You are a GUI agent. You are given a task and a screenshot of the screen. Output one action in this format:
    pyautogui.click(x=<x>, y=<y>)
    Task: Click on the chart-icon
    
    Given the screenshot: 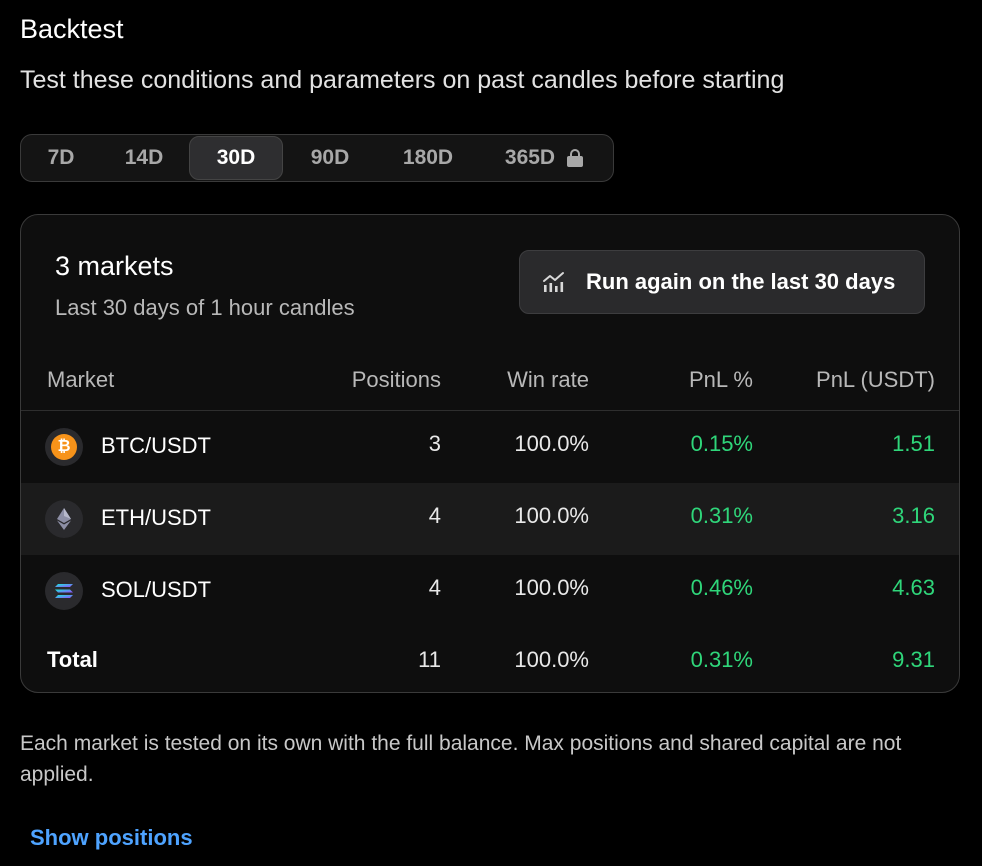 What is the action you would take?
    pyautogui.click(x=553, y=282)
    